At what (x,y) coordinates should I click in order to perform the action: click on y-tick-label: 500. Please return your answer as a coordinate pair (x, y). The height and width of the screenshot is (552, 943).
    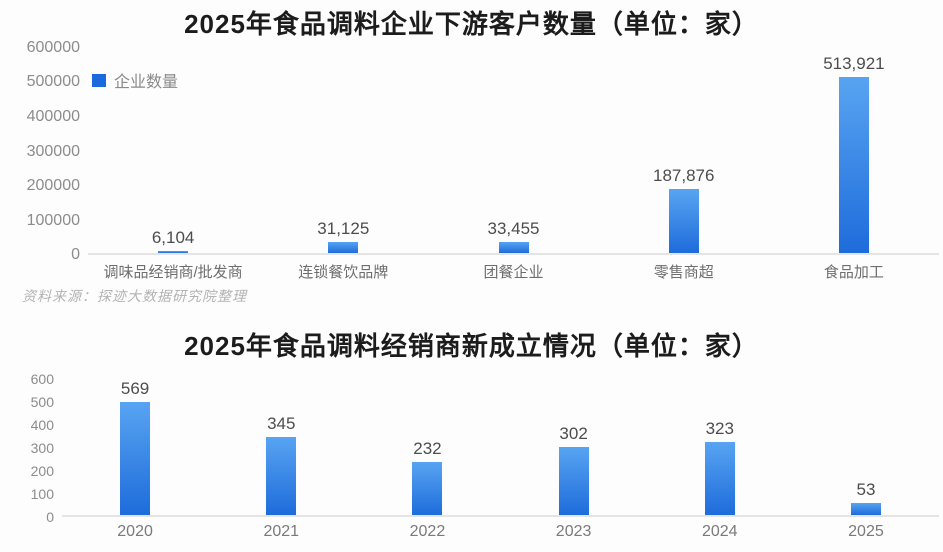
    Looking at the image, I should click on (42, 402).